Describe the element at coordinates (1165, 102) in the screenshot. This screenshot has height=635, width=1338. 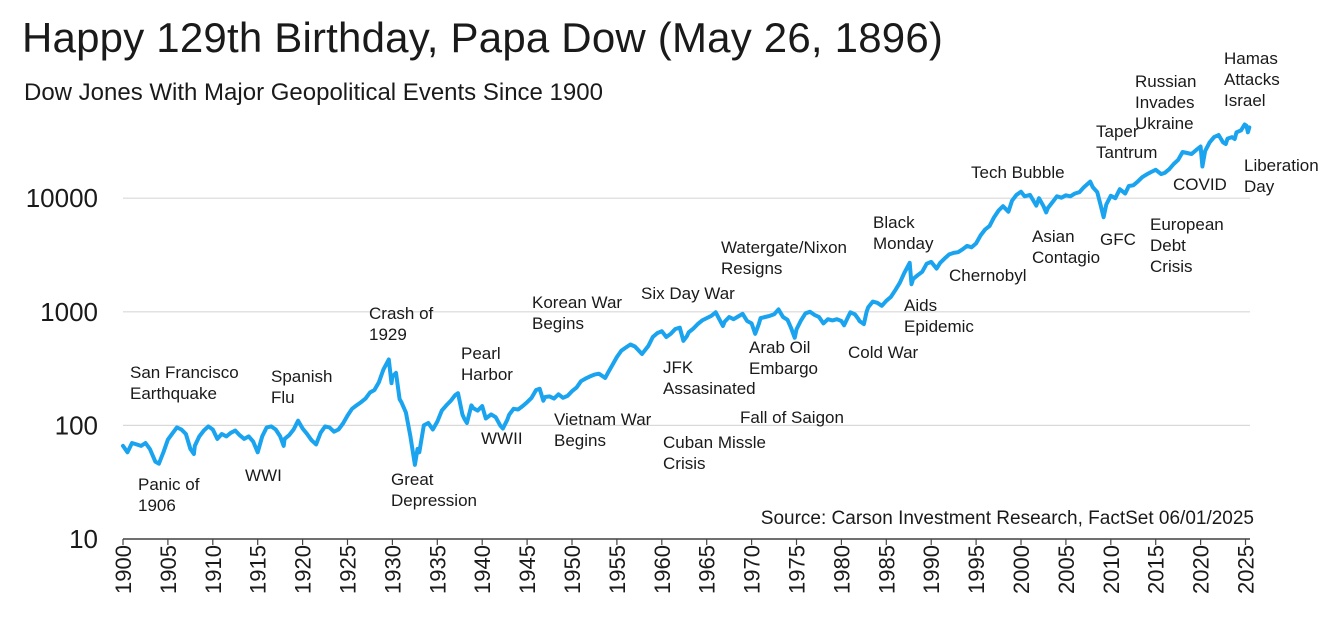
I see `annotation-label: Russian Invades Ukraine` at that location.